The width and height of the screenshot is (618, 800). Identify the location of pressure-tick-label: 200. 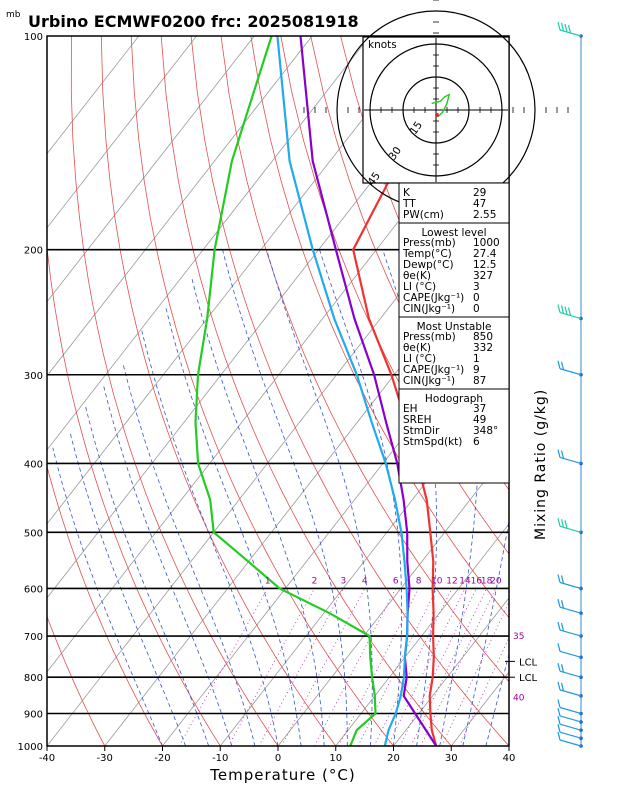
(33, 251).